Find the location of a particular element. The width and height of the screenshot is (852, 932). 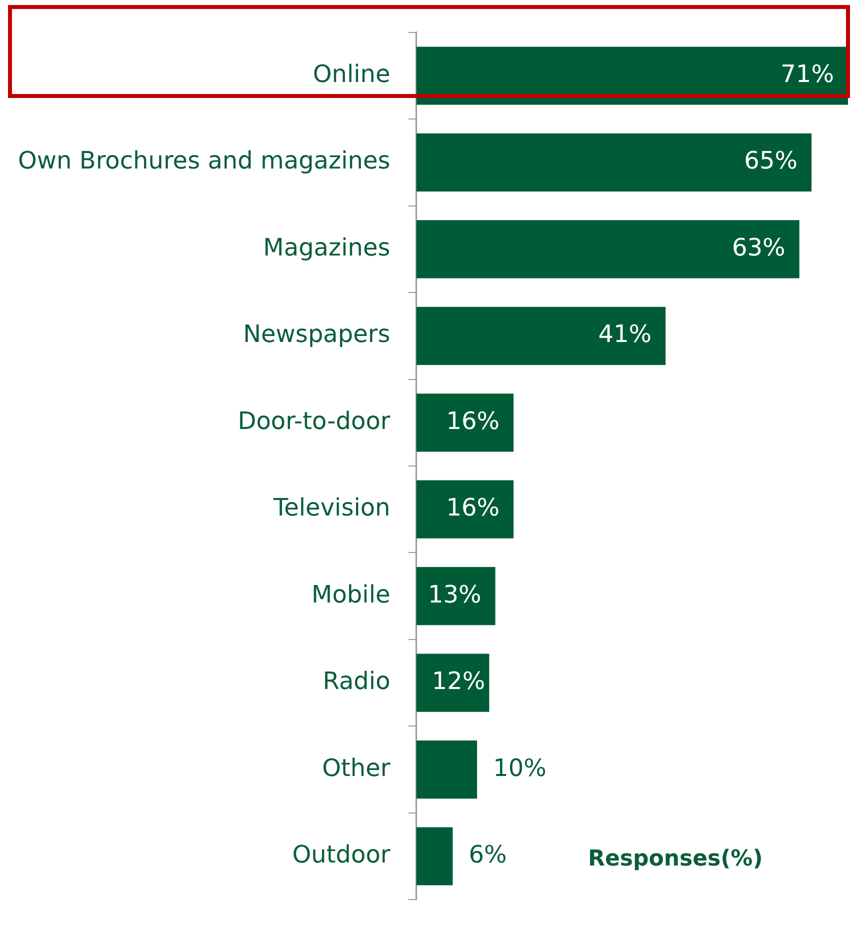

data-label: 65% is located at coordinates (771, 160).